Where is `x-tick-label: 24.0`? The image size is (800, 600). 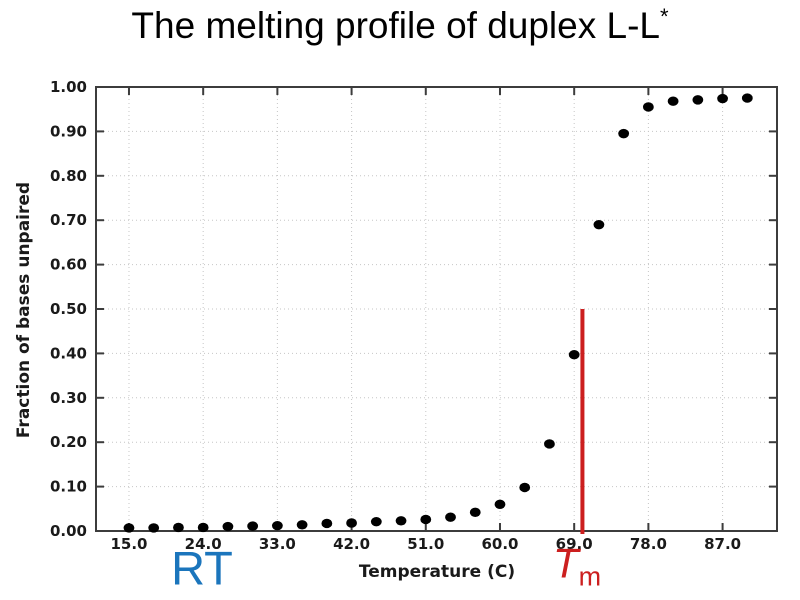 x-tick-label: 24.0 is located at coordinates (203, 544).